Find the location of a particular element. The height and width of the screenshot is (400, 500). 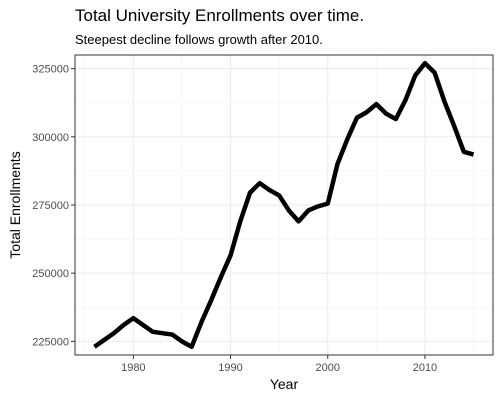

x-tick-label: 1980 is located at coordinates (133, 368).